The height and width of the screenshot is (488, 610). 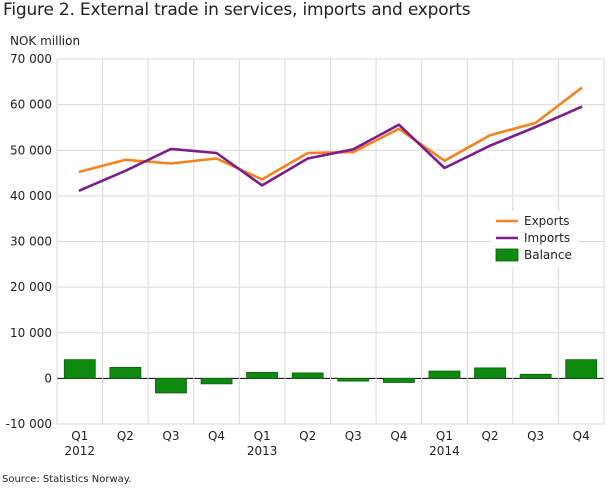 I want to click on y-tick-label: 30 000, so click(x=31, y=242).